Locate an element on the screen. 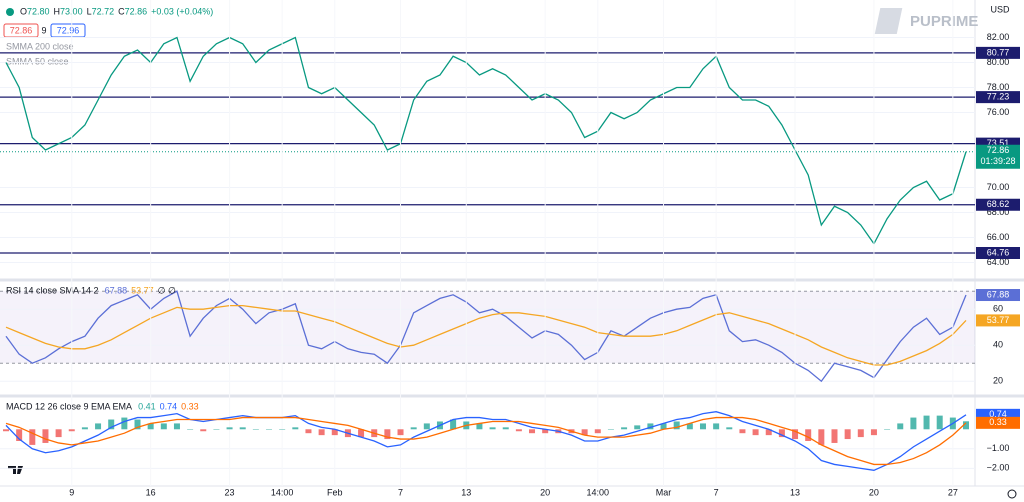  last-value-label: 0.74 is located at coordinates (998, 414).